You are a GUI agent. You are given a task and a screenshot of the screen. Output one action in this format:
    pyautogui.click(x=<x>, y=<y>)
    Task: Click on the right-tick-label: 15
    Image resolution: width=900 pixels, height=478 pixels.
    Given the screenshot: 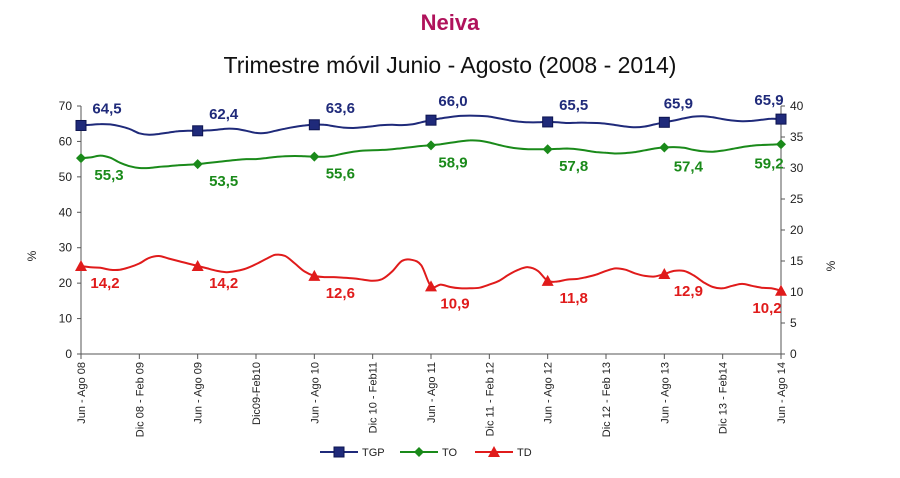 What is the action you would take?
    pyautogui.click(x=797, y=261)
    